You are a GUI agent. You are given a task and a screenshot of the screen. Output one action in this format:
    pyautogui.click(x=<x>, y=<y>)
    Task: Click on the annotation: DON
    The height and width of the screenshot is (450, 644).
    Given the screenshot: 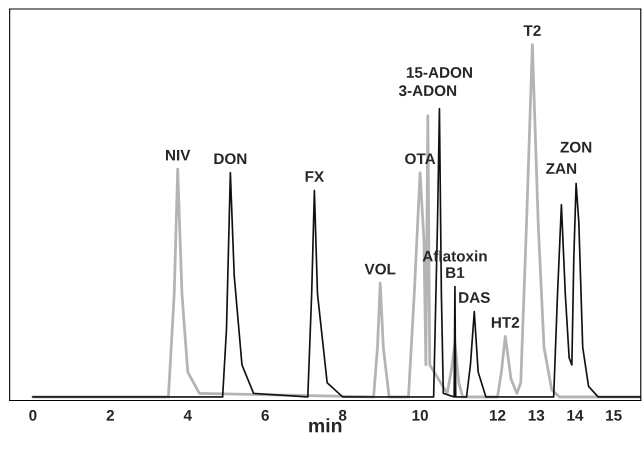 What is the action you would take?
    pyautogui.click(x=230, y=158)
    